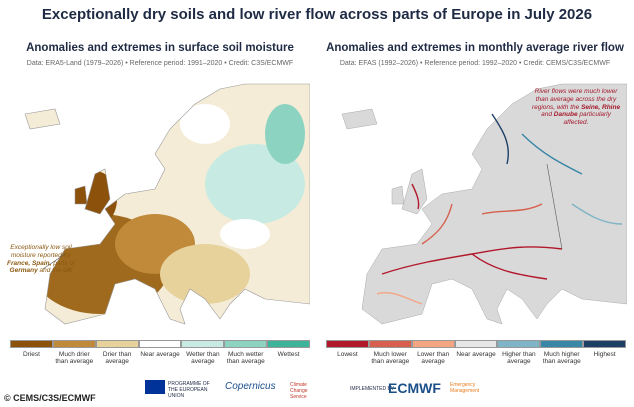 The height and width of the screenshot is (407, 634). Describe the element at coordinates (63, 263) in the screenshot. I see `annotation-text: parts of` at that location.